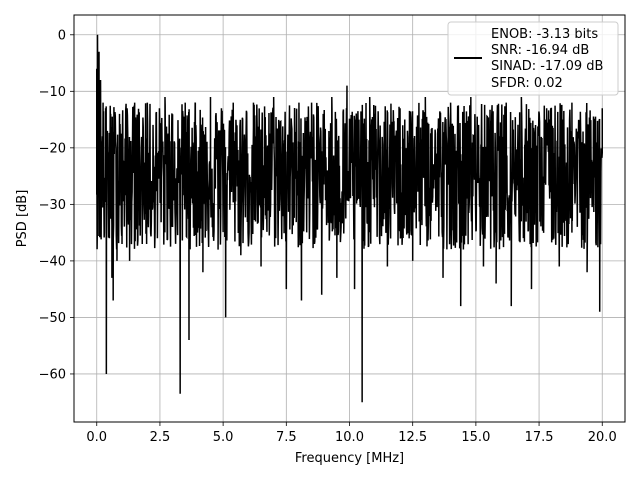 The height and width of the screenshot is (480, 640). I want to click on x-axis-label: Frequency [MHz], so click(349, 458).